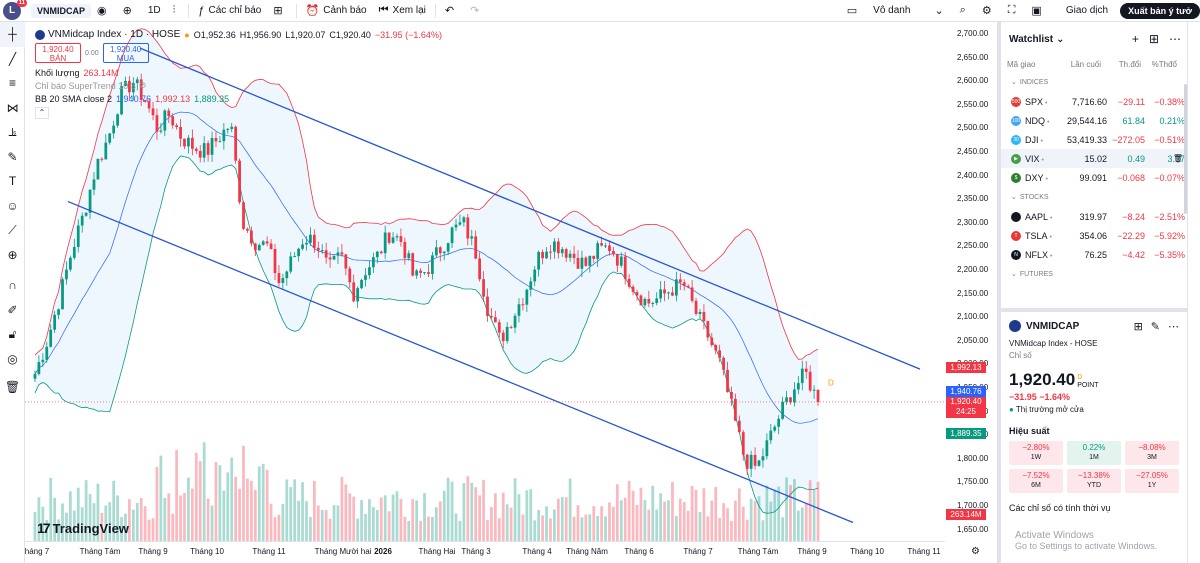  I want to click on layout-grid-icon: ⊞, so click(1138, 326).